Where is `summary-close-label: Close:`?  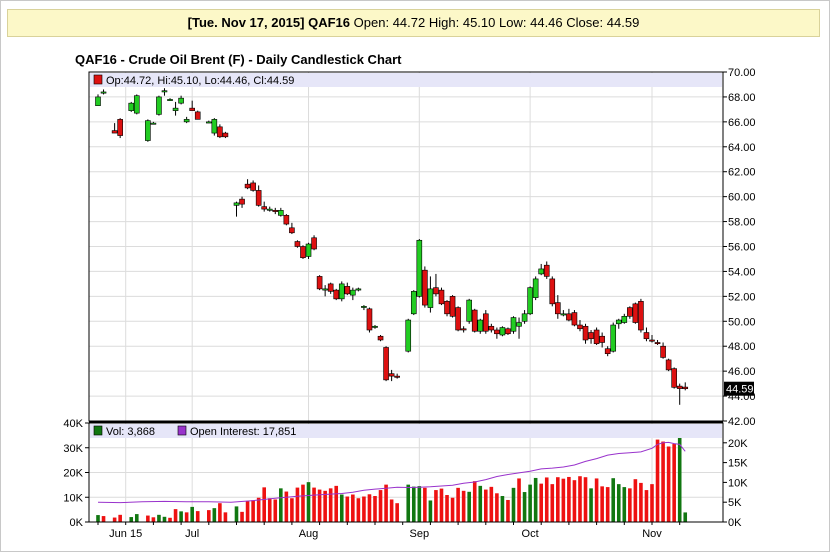 summary-close-label: Close: is located at coordinates (585, 22).